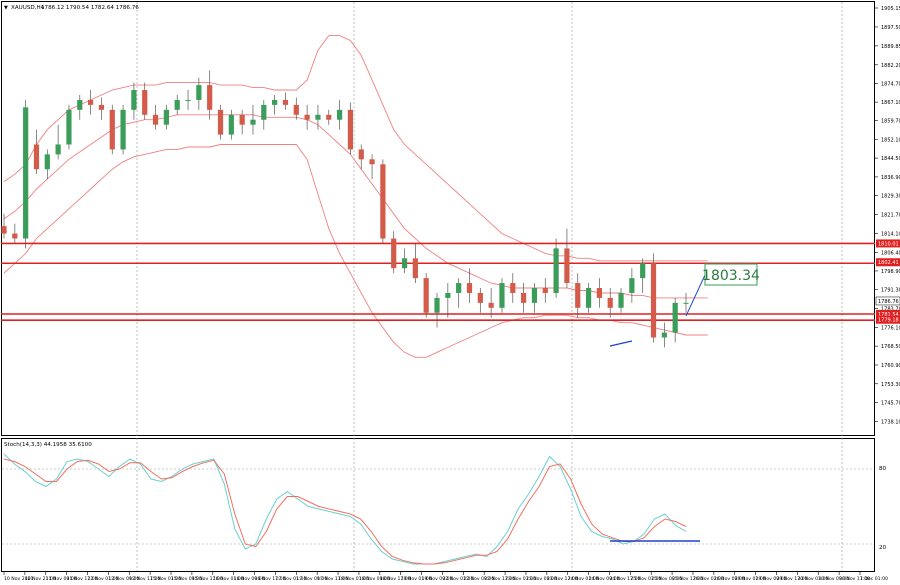 The height and width of the screenshot is (585, 900). Describe the element at coordinates (499, 579) in the screenshot. I see `time-axis-label: 22 Nov 17:00` at that location.